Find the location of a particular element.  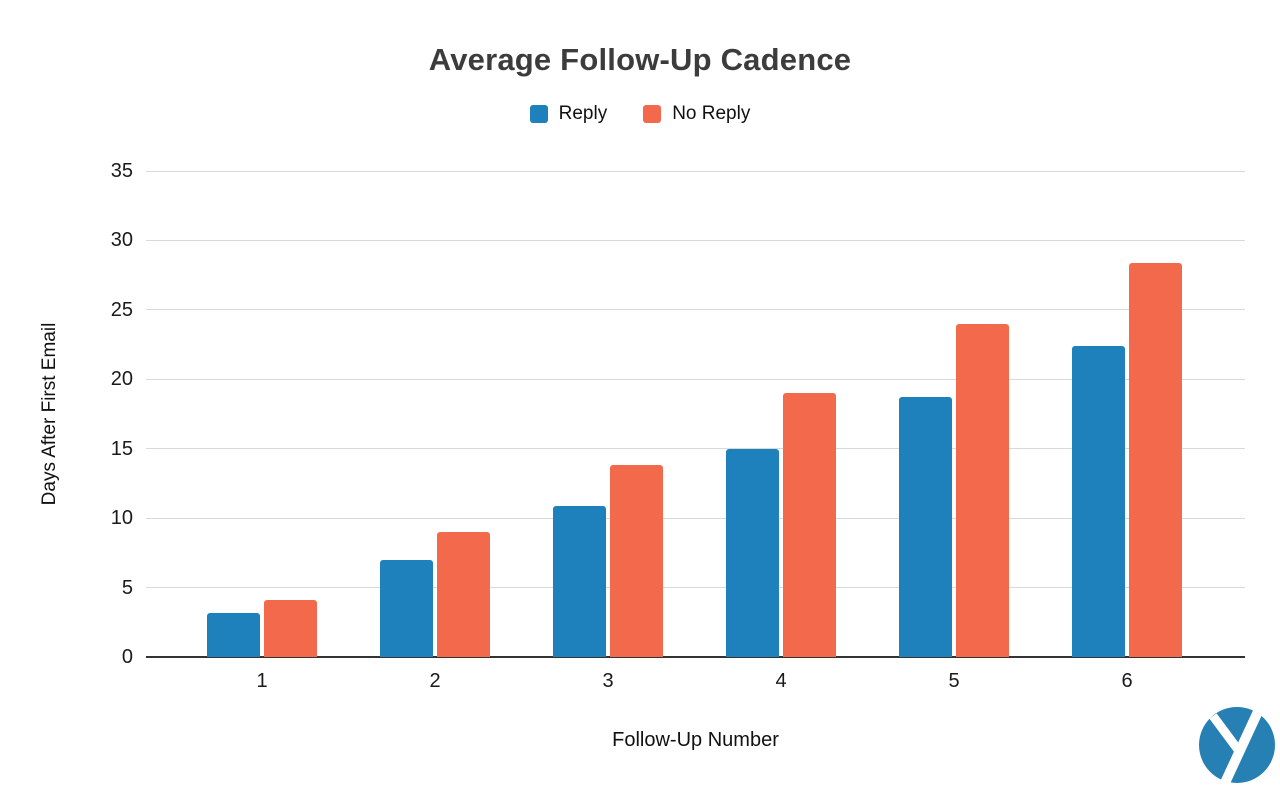

legend: Reply No Reply is located at coordinates (640, 114).